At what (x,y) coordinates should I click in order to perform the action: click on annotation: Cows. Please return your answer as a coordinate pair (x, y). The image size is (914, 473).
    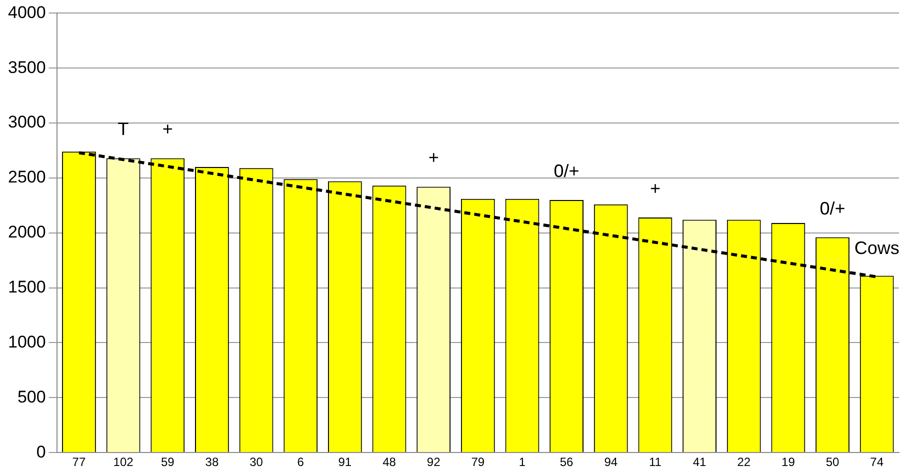
    Looking at the image, I should click on (877, 248).